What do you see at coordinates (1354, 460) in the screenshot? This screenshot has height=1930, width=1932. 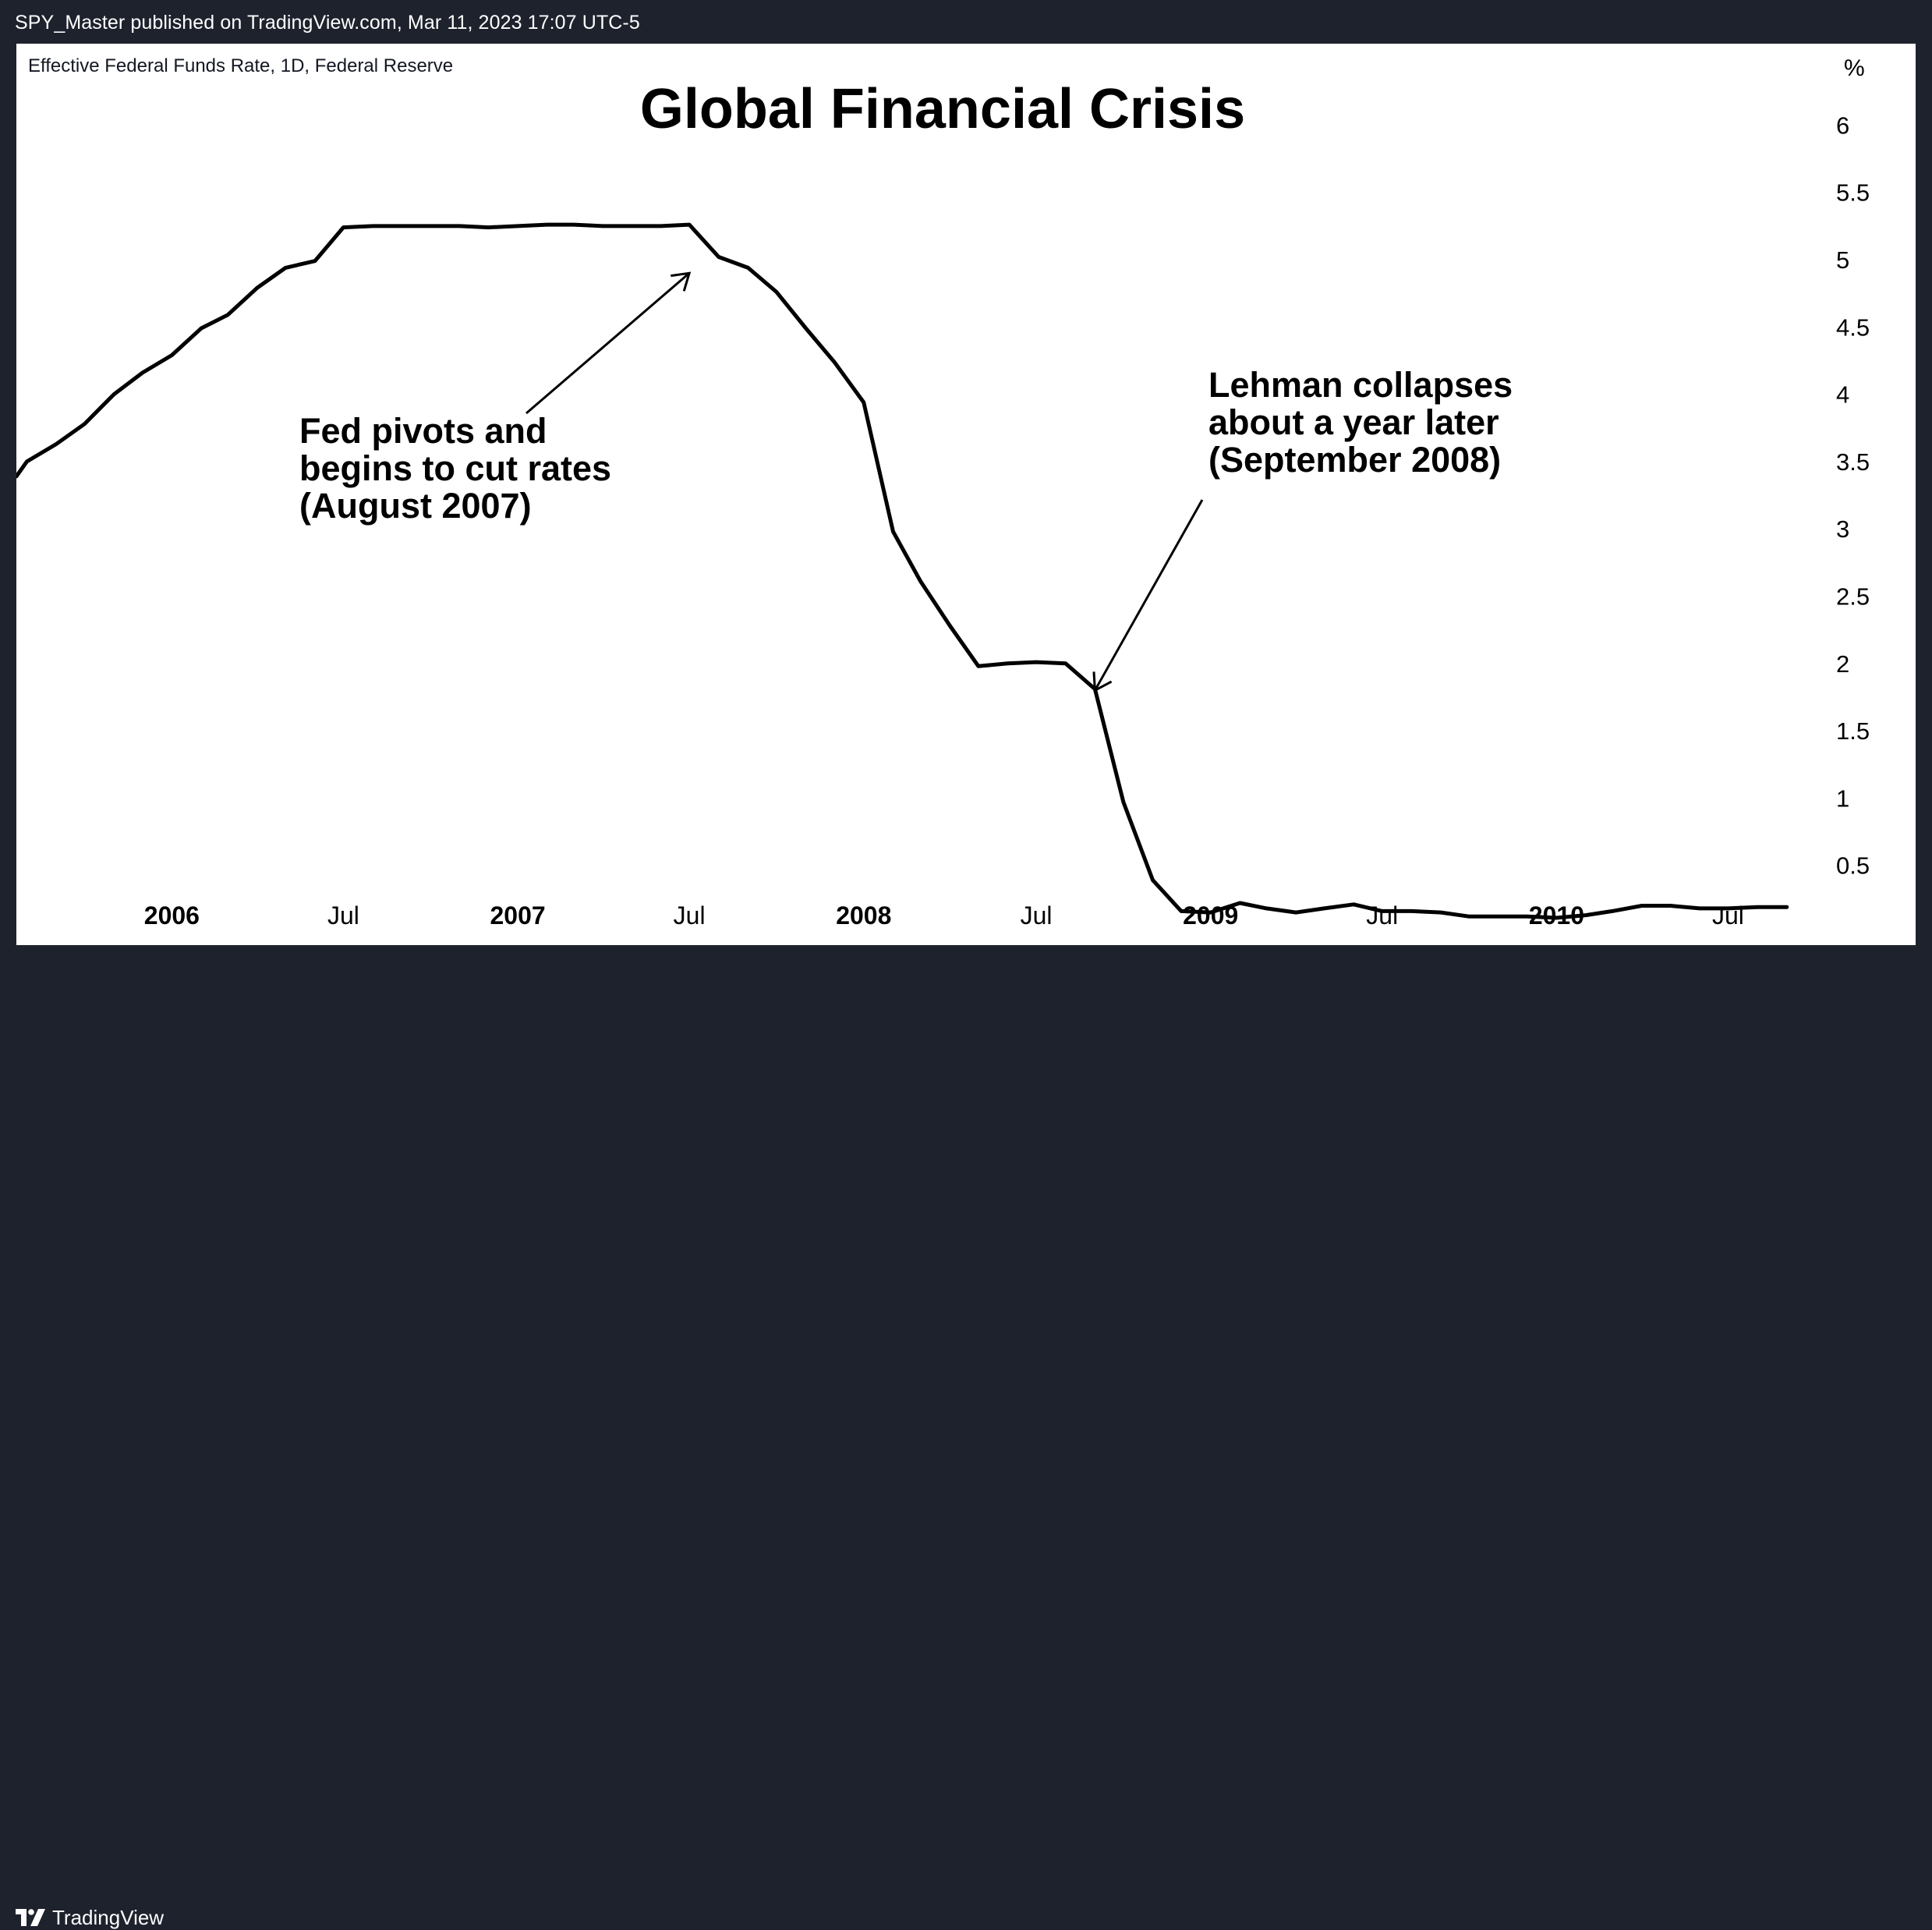 I see `annotation-line: (September 2008)` at bounding box center [1354, 460].